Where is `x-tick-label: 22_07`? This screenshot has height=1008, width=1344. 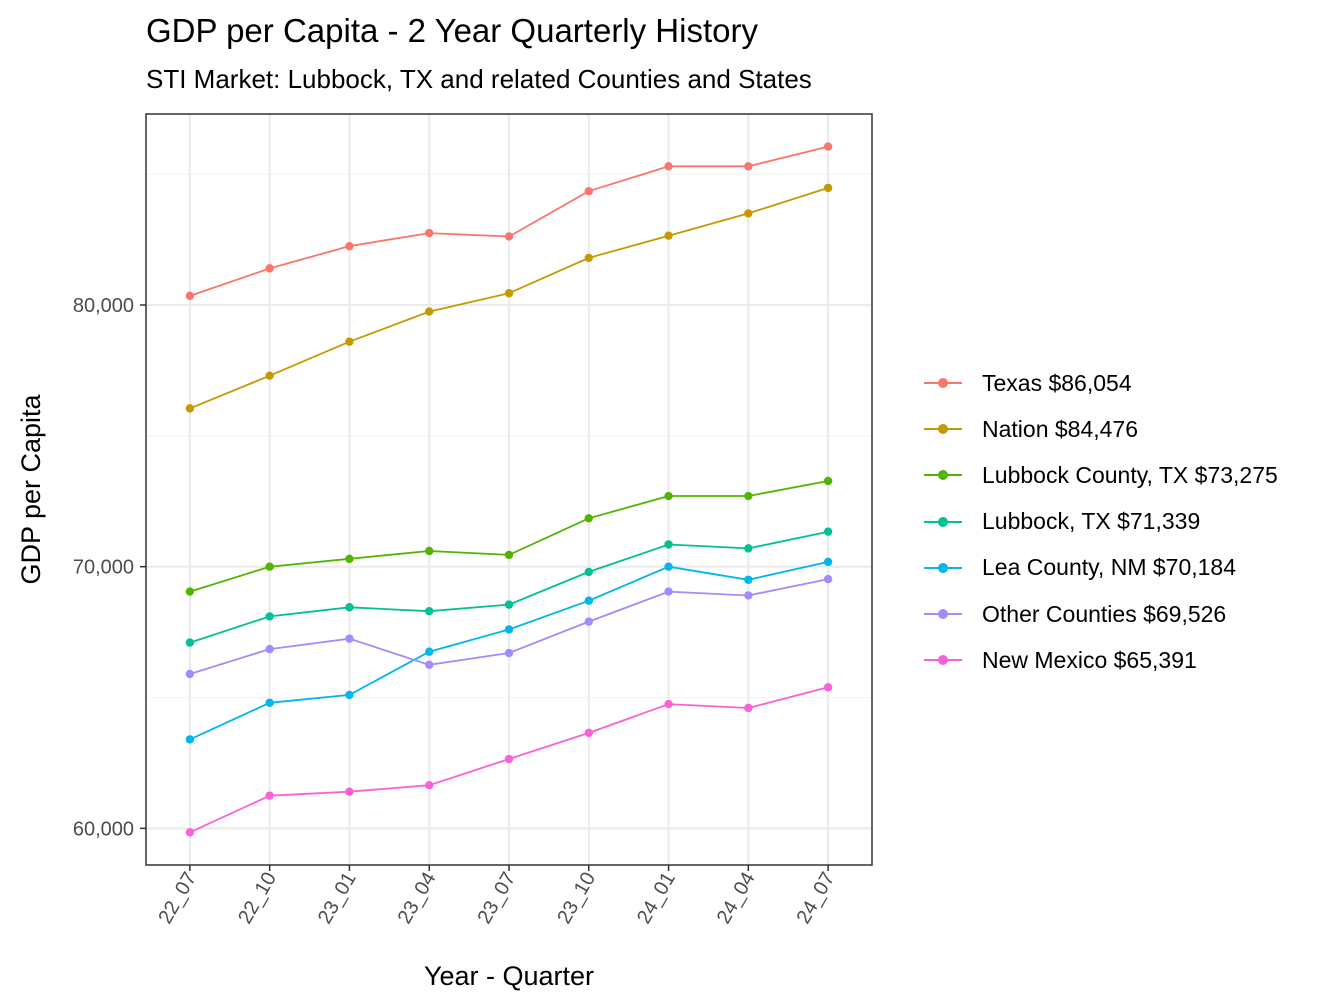 x-tick-label: 22_07 is located at coordinates (177, 898).